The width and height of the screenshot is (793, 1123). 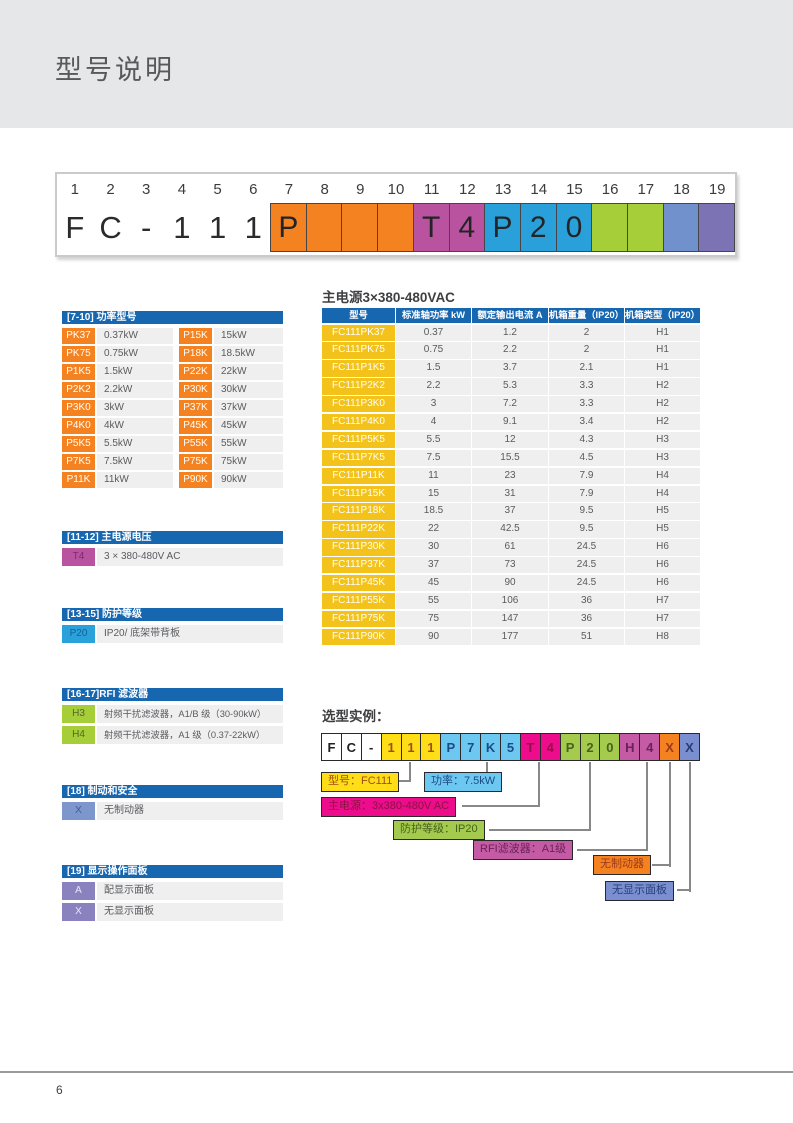 I want to click on cell: 42.5, so click(x=510, y=529).